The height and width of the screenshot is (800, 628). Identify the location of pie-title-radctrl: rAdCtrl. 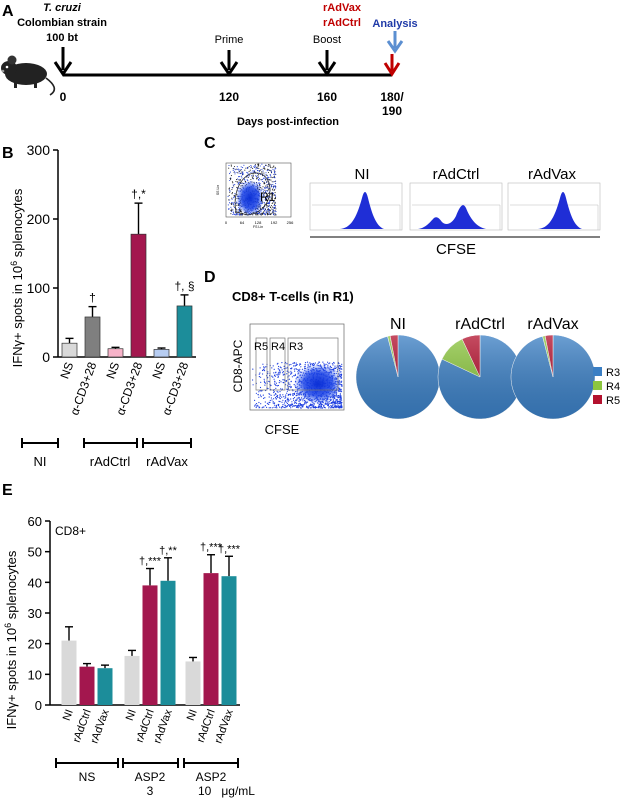
(480, 324).